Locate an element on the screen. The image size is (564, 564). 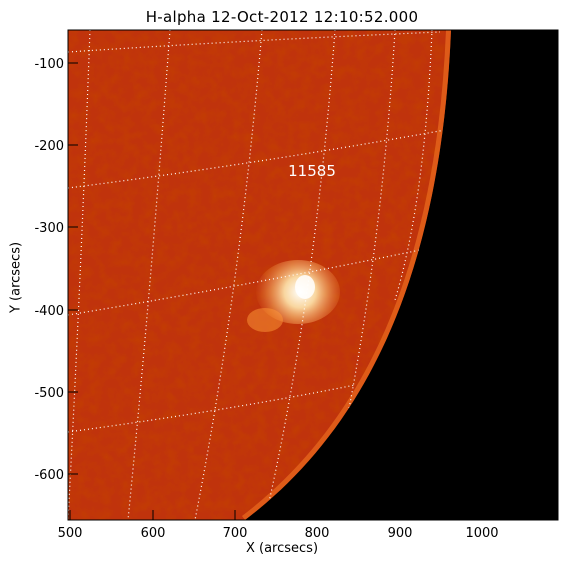
y-tick-label: -400 is located at coordinates (49, 311).